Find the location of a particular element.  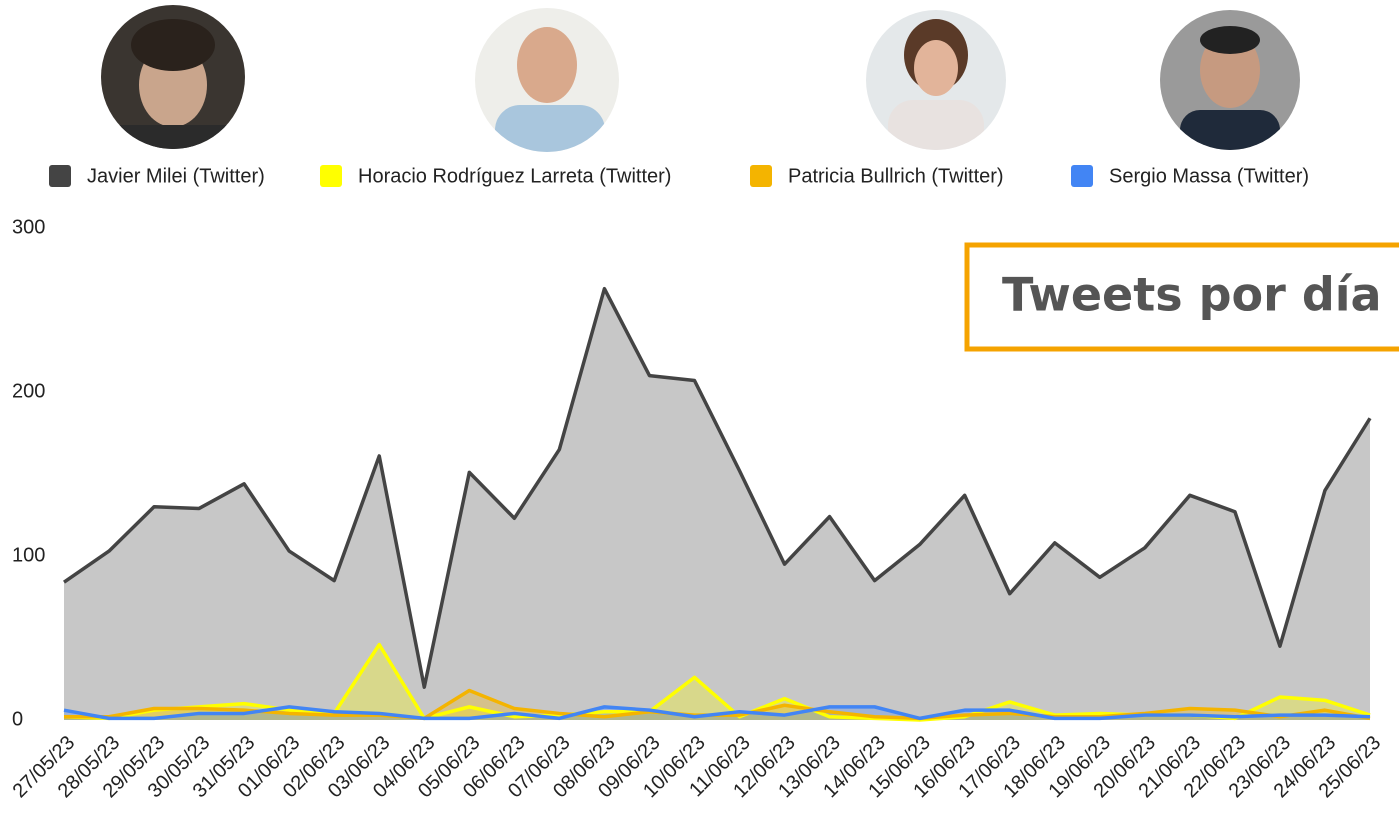

legend-label: Javier Milei (Twitter) is located at coordinates (176, 176).